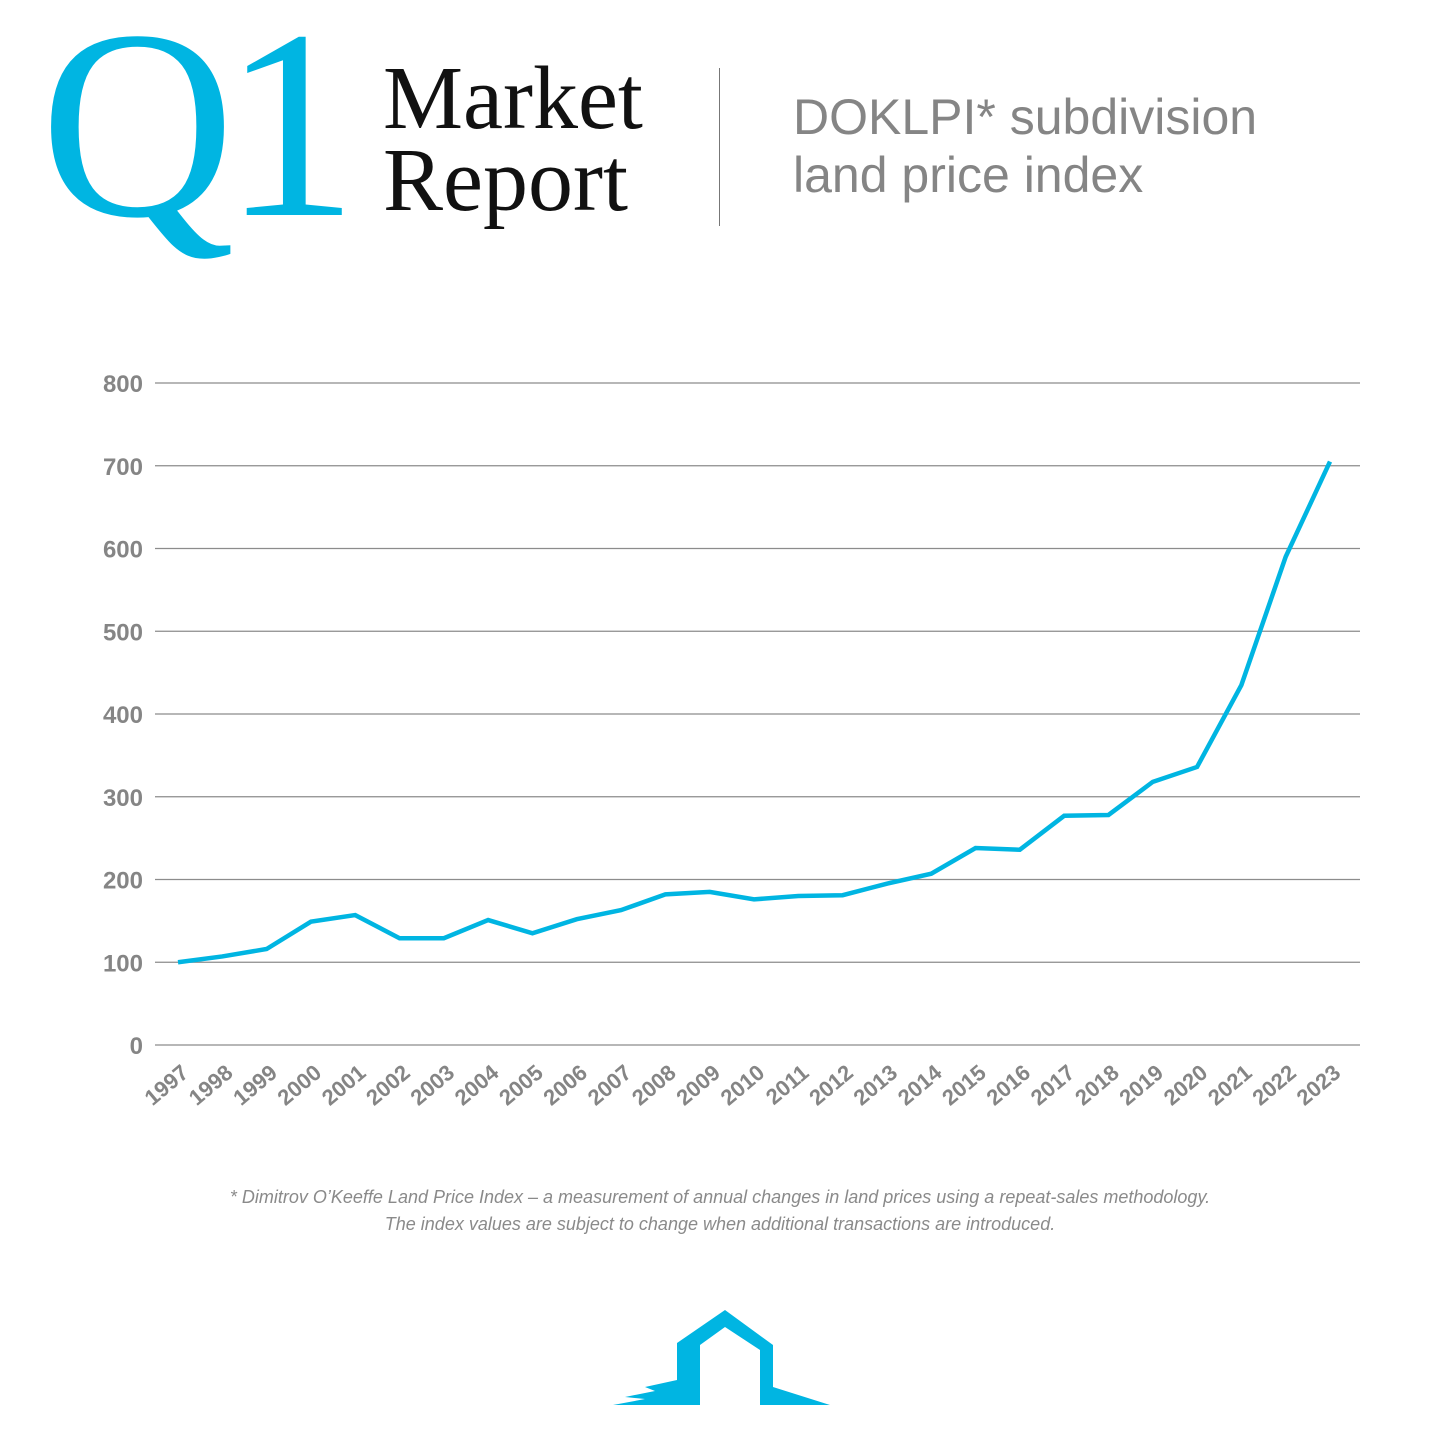 The height and width of the screenshot is (1440, 1440). I want to click on x-tick-label: 2022, so click(1274, 1085).